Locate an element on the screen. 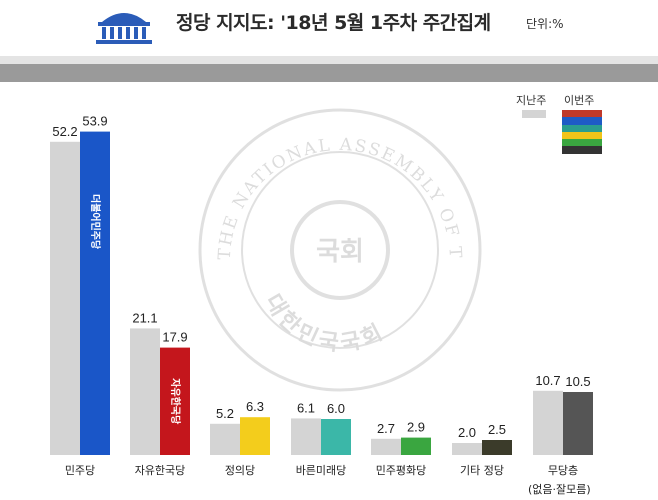  value-label-prev: 5.2 is located at coordinates (225, 413).